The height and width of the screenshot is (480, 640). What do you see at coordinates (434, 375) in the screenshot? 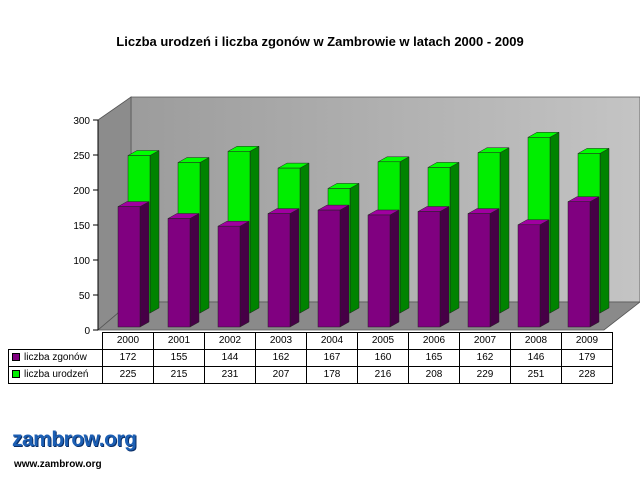
I see `data-label-births: 208` at bounding box center [434, 375].